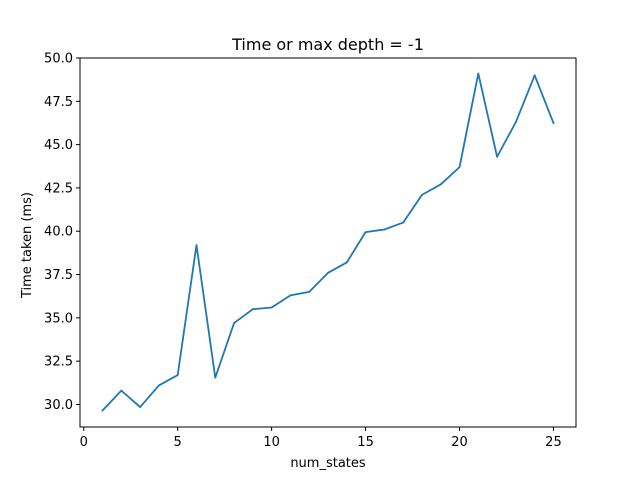 The height and width of the screenshot is (480, 640). Describe the element at coordinates (27, 245) in the screenshot. I see `y-axis-title: Time taken (ms)` at that location.